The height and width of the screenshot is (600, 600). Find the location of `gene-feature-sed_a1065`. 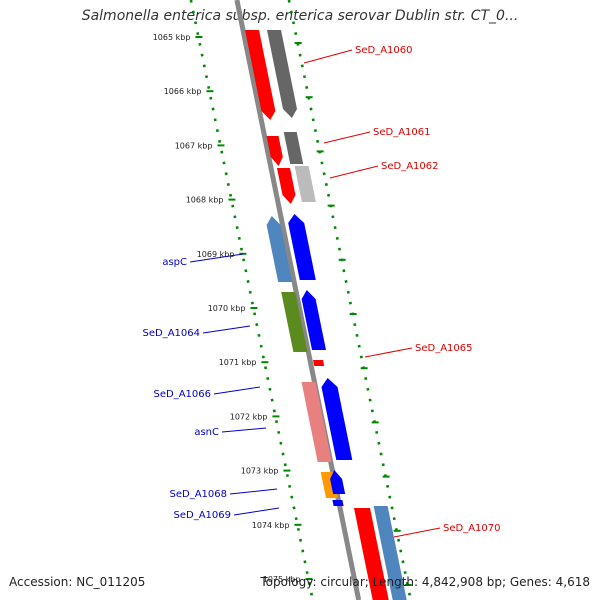

gene-feature-sed_a1065 is located at coordinates (319, 363).